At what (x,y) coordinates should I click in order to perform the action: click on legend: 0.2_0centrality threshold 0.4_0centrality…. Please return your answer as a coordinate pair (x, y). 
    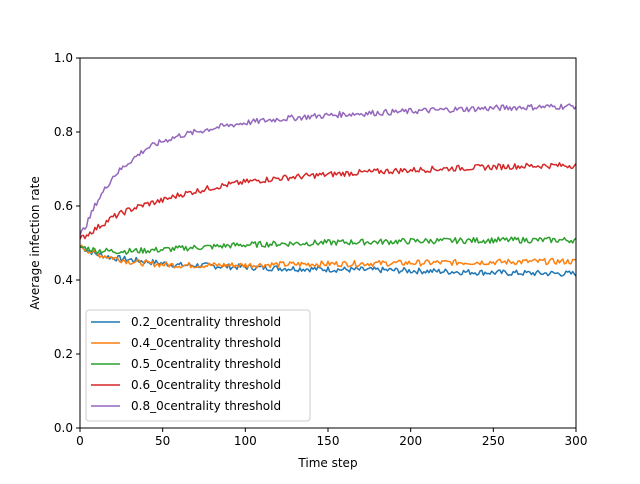
    Looking at the image, I should click on (198, 365).